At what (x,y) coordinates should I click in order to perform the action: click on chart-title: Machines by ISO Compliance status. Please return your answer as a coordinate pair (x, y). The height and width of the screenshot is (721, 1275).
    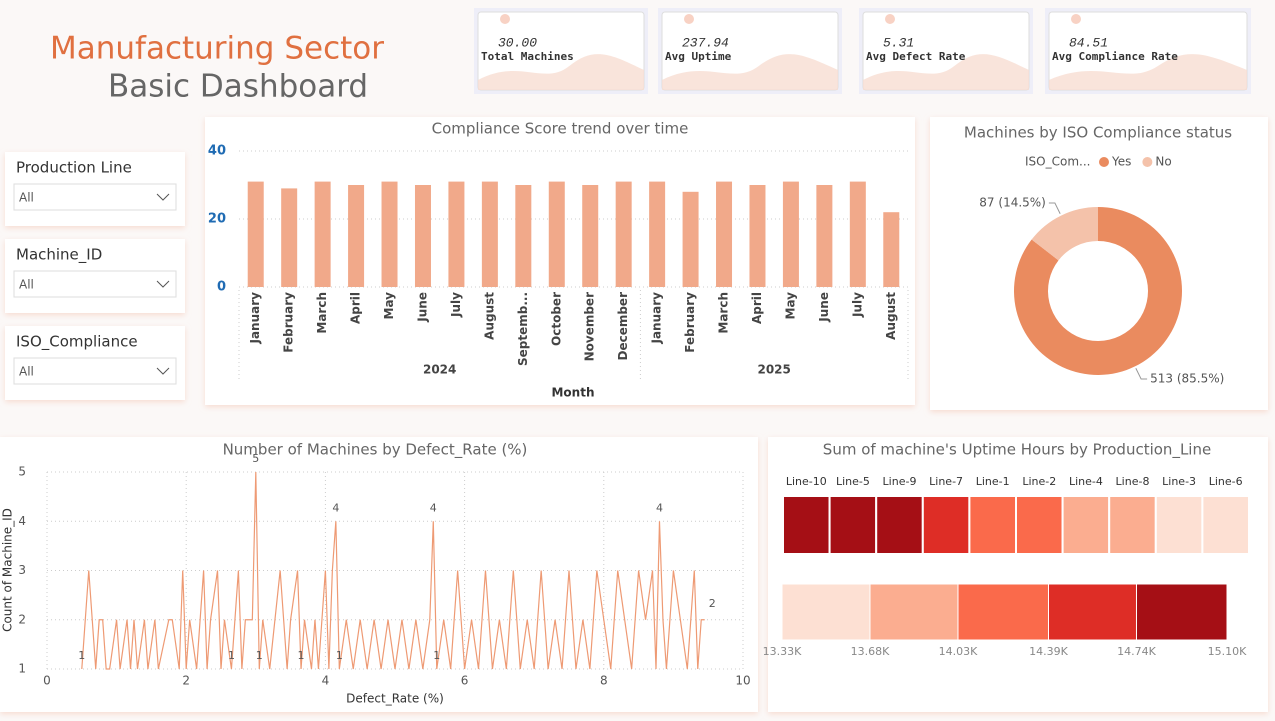
    Looking at the image, I should click on (1098, 133).